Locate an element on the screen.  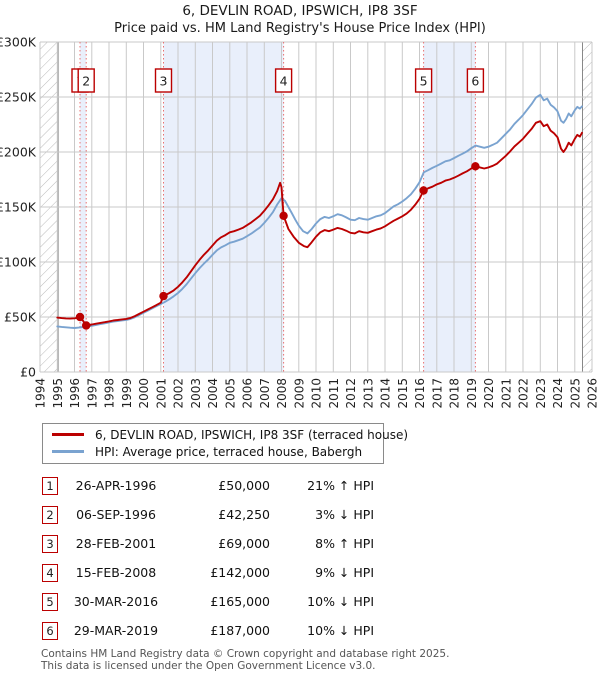
x-tick-label: 1997 is located at coordinates (92, 393).